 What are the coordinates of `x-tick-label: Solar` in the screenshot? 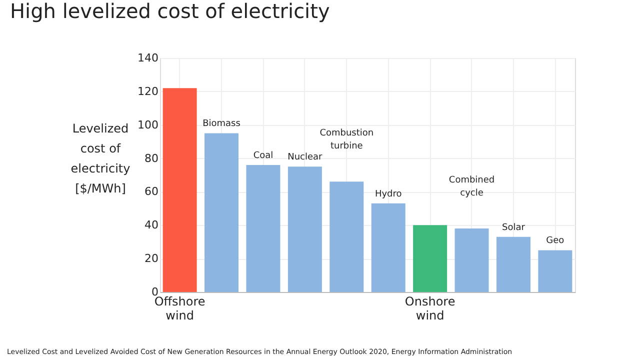 It's located at (514, 227).